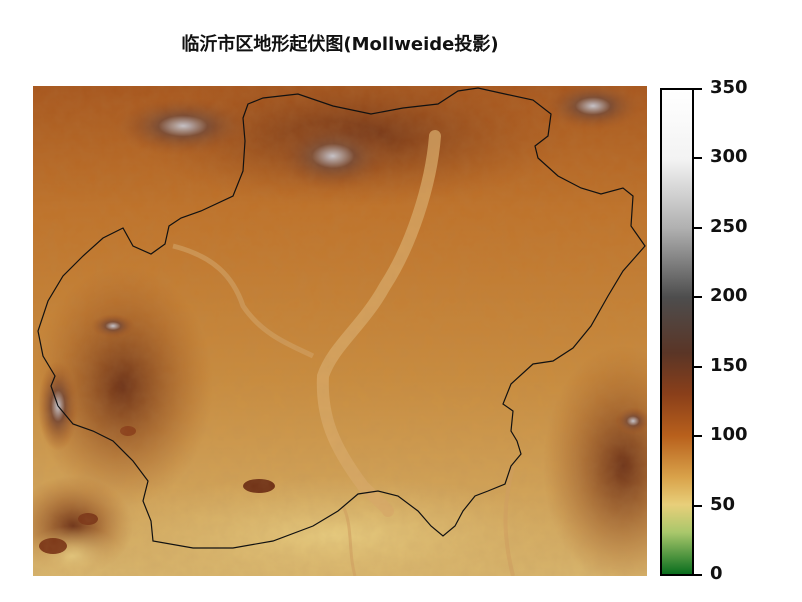 The image size is (802, 602). What do you see at coordinates (729, 87) in the screenshot?
I see `colorbar-label: 350` at bounding box center [729, 87].